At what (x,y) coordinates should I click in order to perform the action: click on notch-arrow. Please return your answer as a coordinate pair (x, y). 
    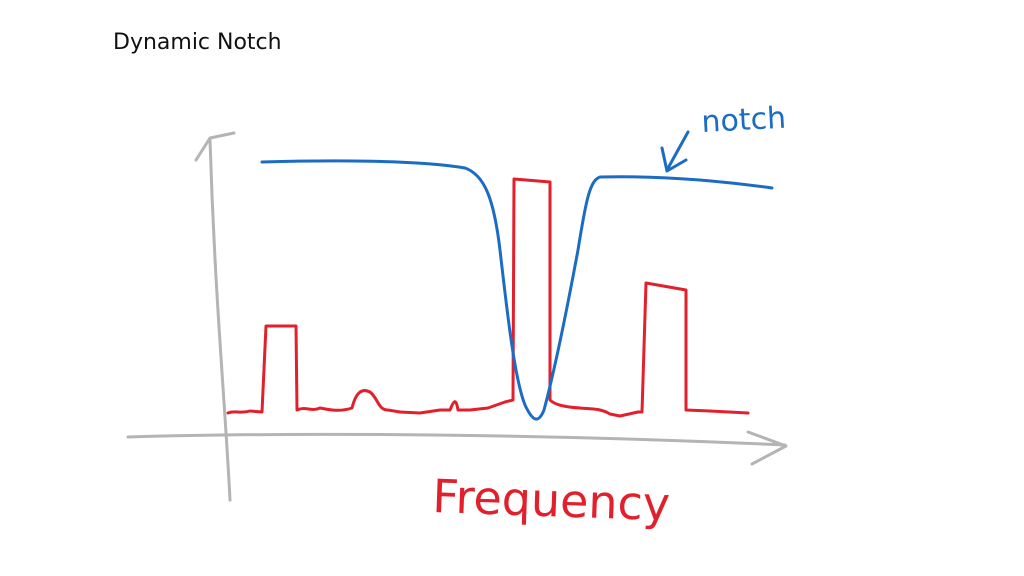
    Looking at the image, I should click on (675, 151).